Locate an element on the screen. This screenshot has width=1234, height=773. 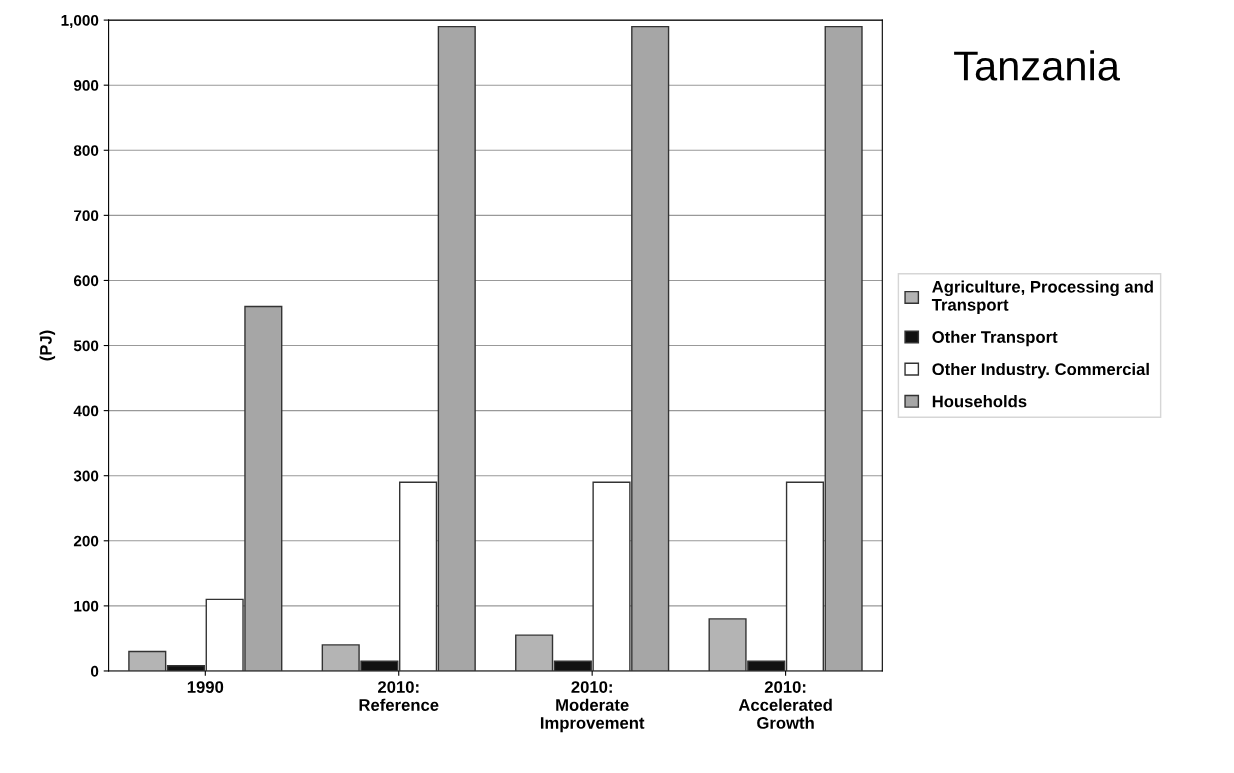
y-tick-label: 1,000 is located at coordinates (80, 21).